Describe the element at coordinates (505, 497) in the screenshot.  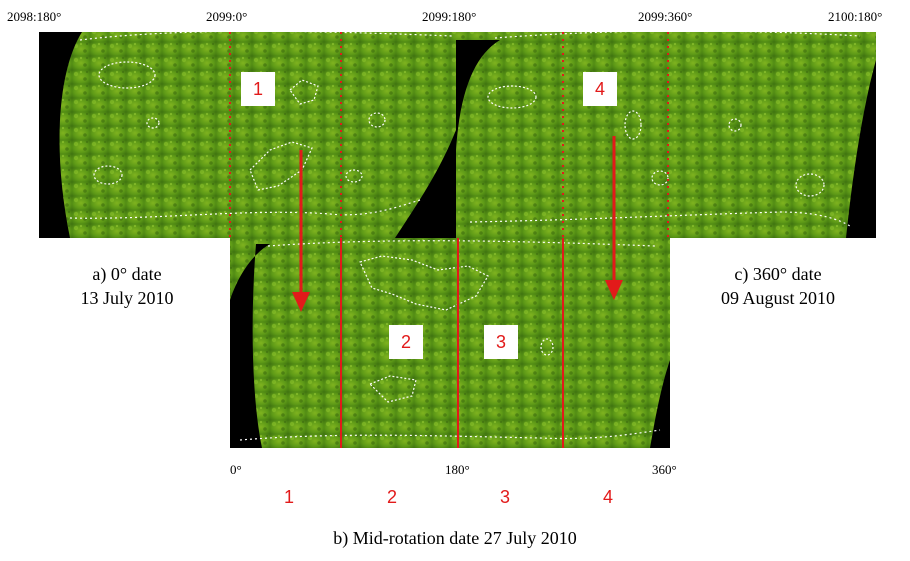
I see `region-3-bottom-label: 3` at that location.